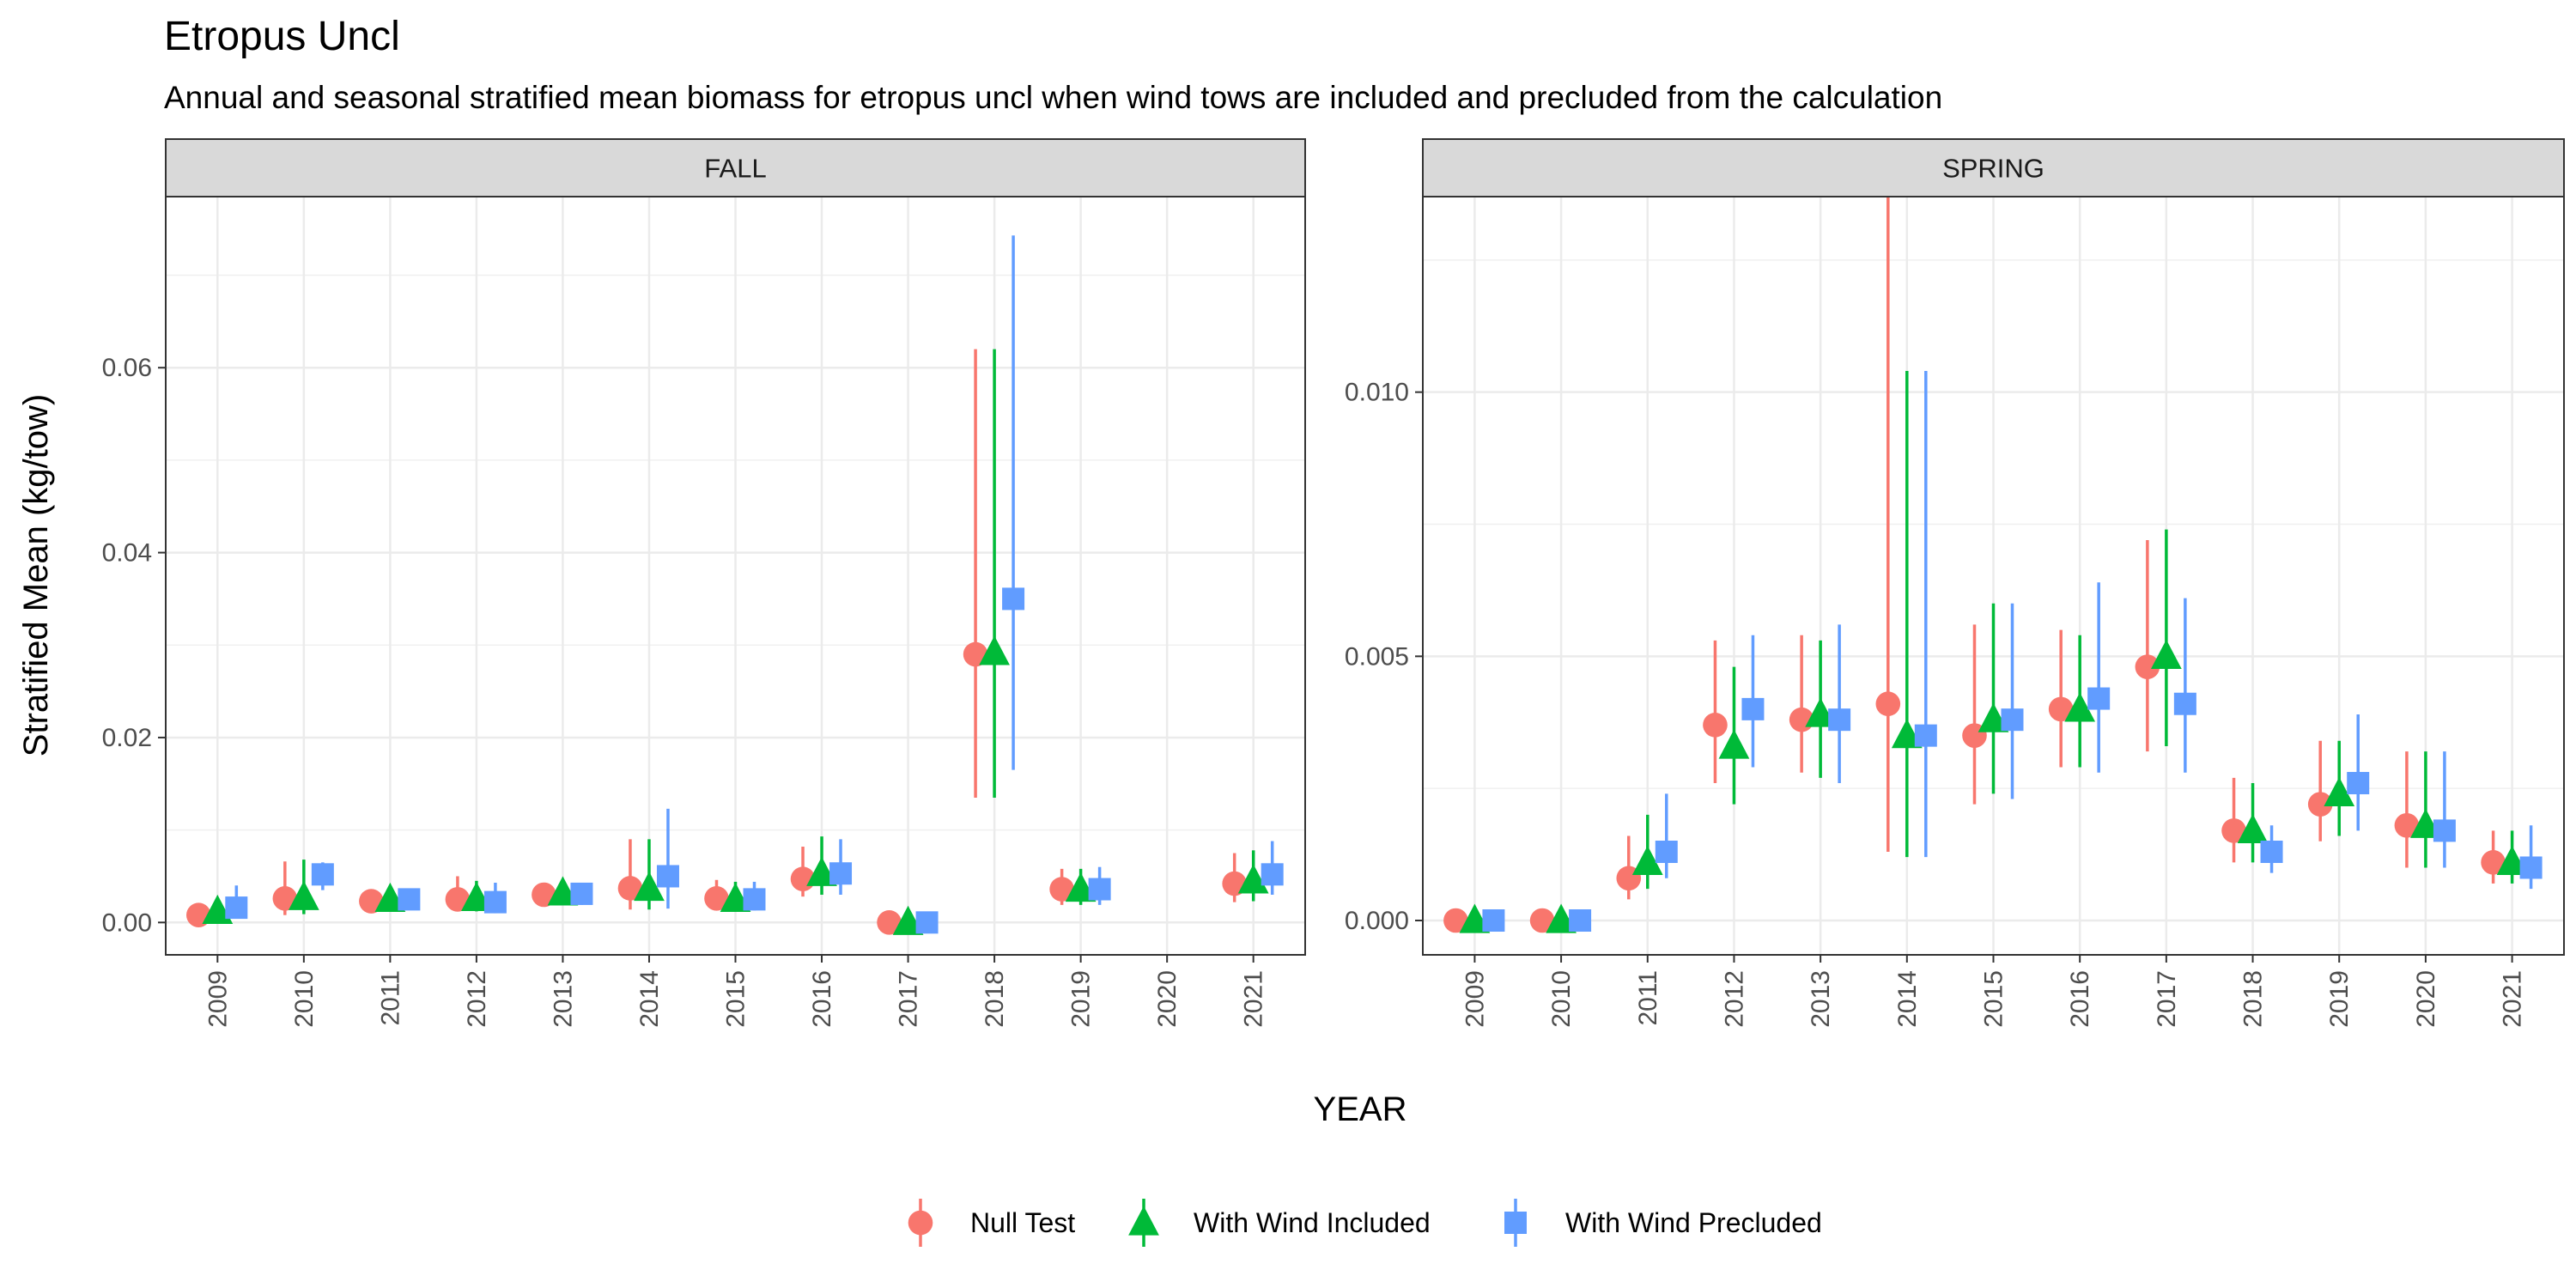  I want to click on legend-item-with-wind-precluded: With Wind Precluded, so click(1663, 1223).